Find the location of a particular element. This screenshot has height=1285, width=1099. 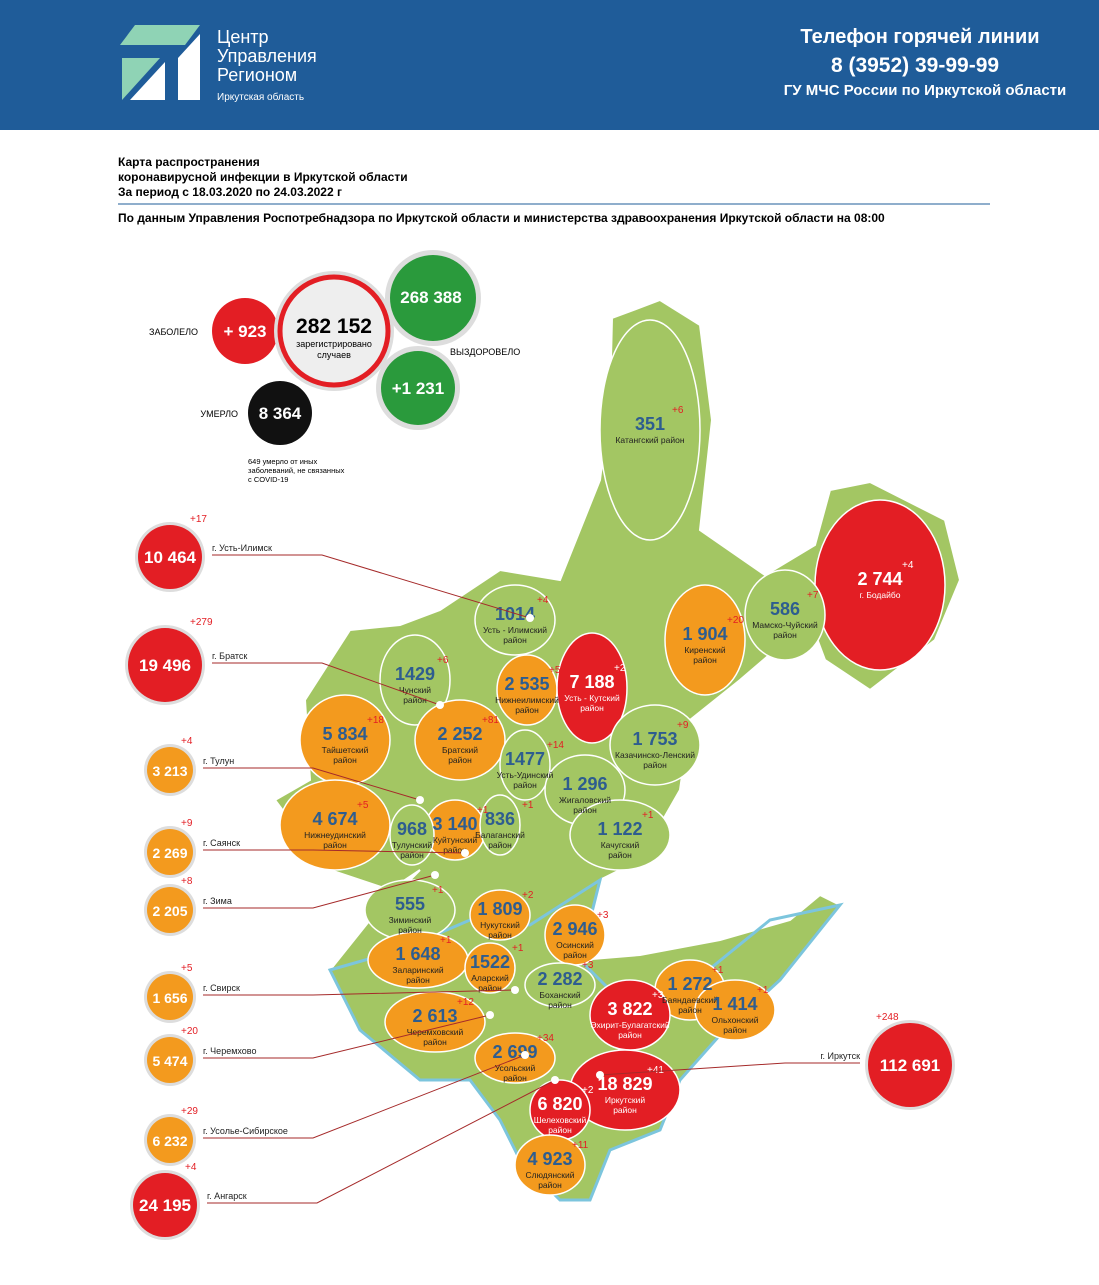

district-name: Слюдянский is located at coordinates (549, 1175).